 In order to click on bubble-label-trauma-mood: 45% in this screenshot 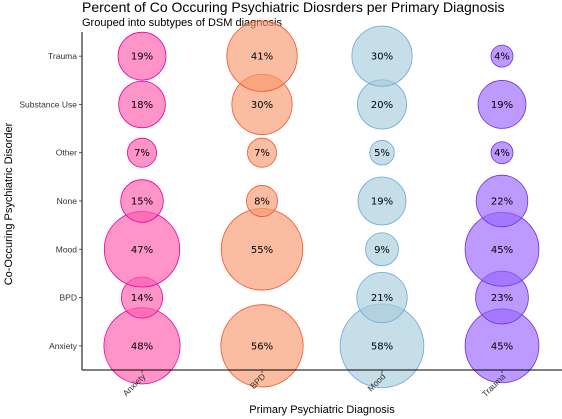, I will do `click(502, 250)`.